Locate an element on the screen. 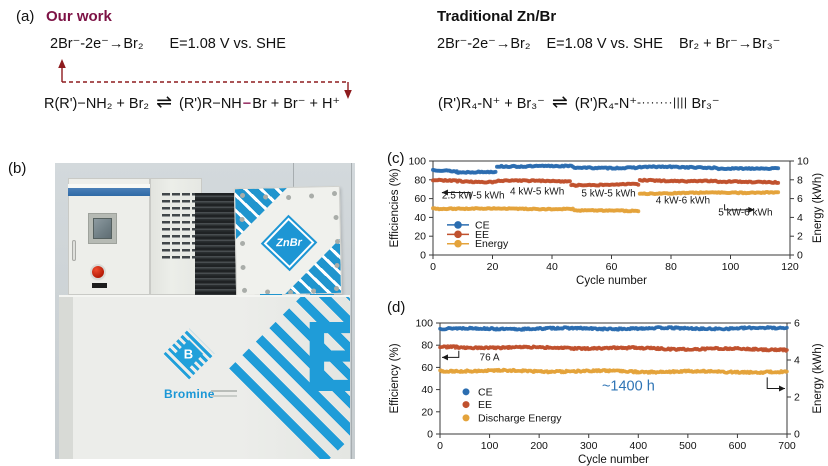 The width and height of the screenshot is (828, 466). control-box is located at coordinates (135, 236).